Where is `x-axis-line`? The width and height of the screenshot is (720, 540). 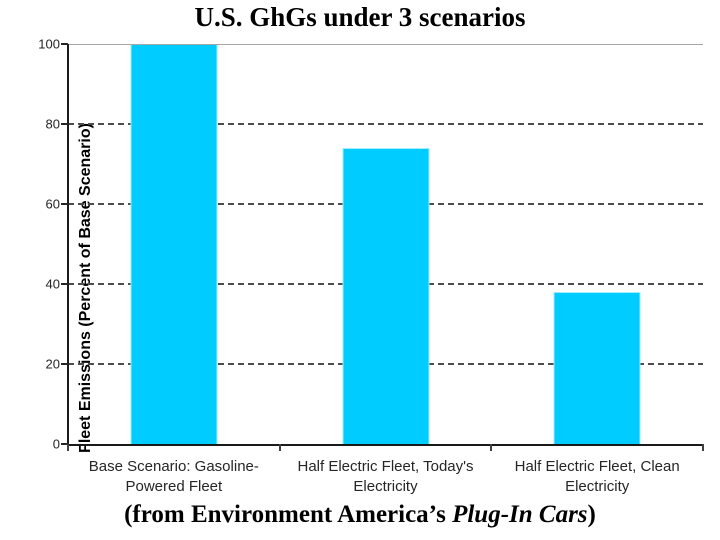
x-axis-line is located at coordinates (385, 445).